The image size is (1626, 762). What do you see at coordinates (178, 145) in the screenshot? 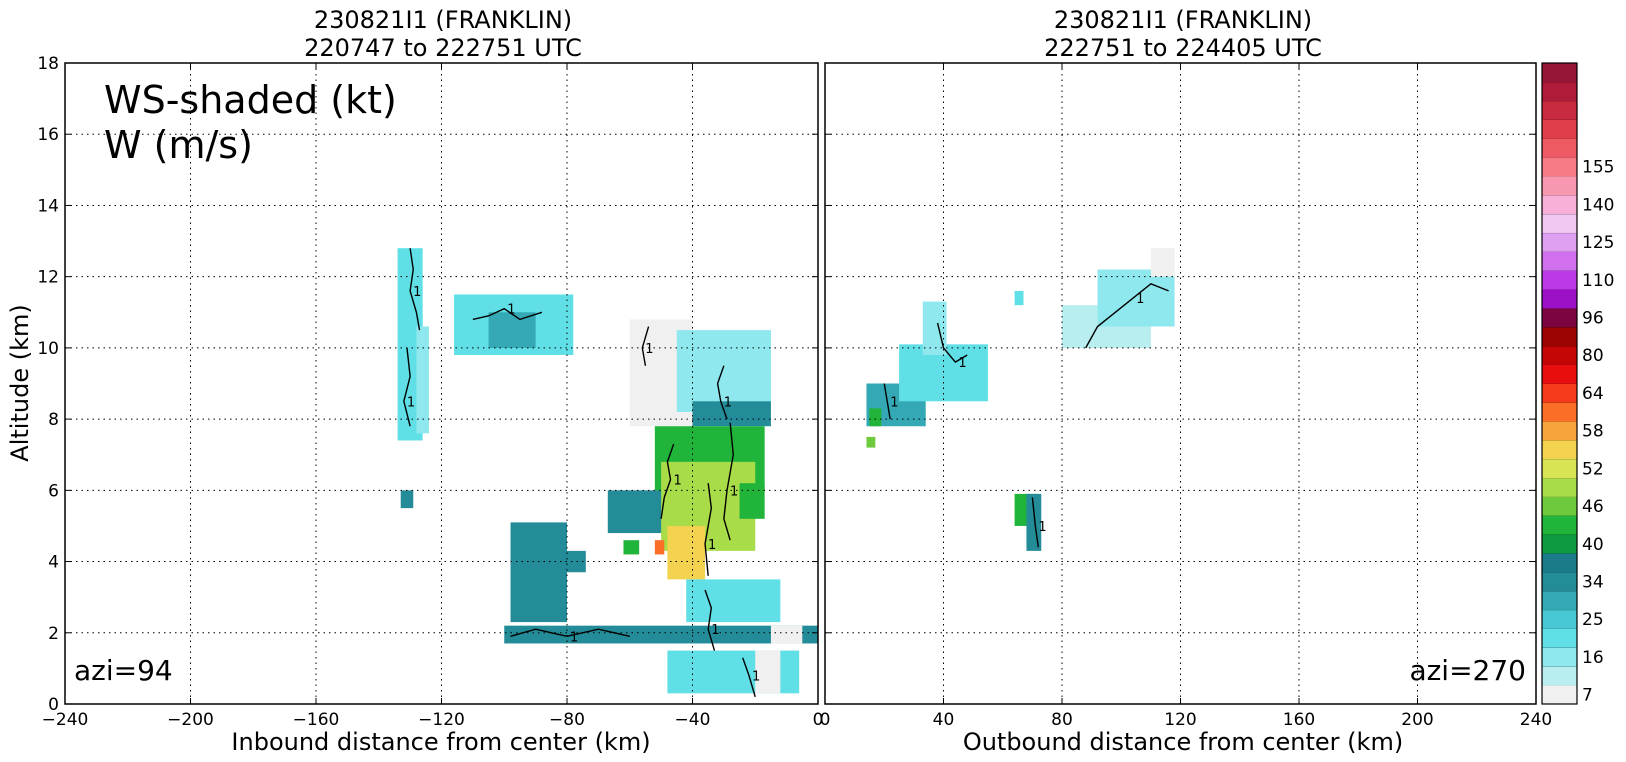
I see `w-annotation: W (m/s)` at bounding box center [178, 145].